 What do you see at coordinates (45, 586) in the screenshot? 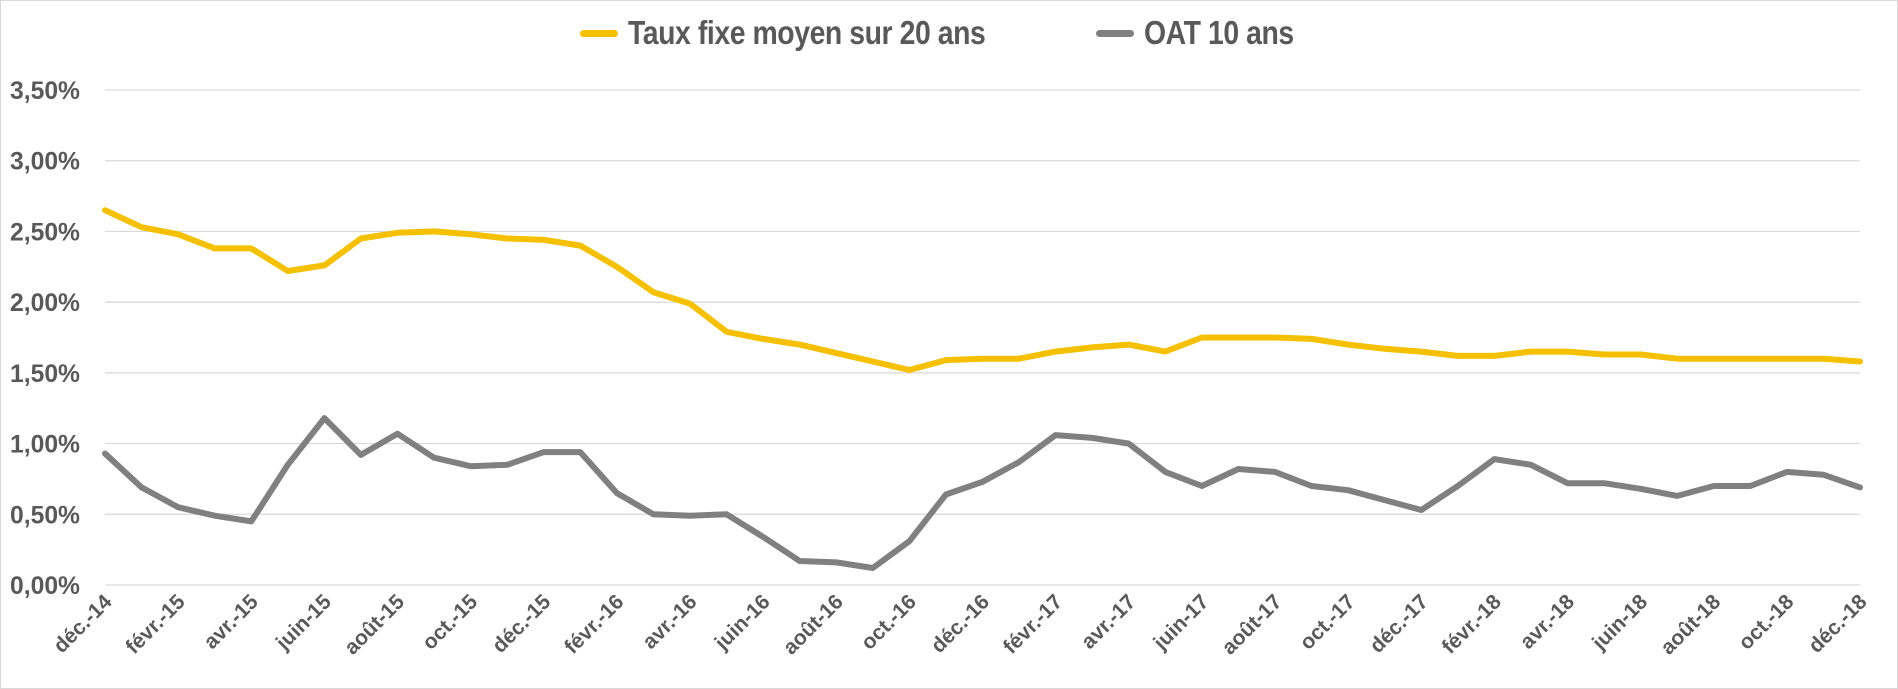
I see `y-tick-label: 0,00%` at bounding box center [45, 586].